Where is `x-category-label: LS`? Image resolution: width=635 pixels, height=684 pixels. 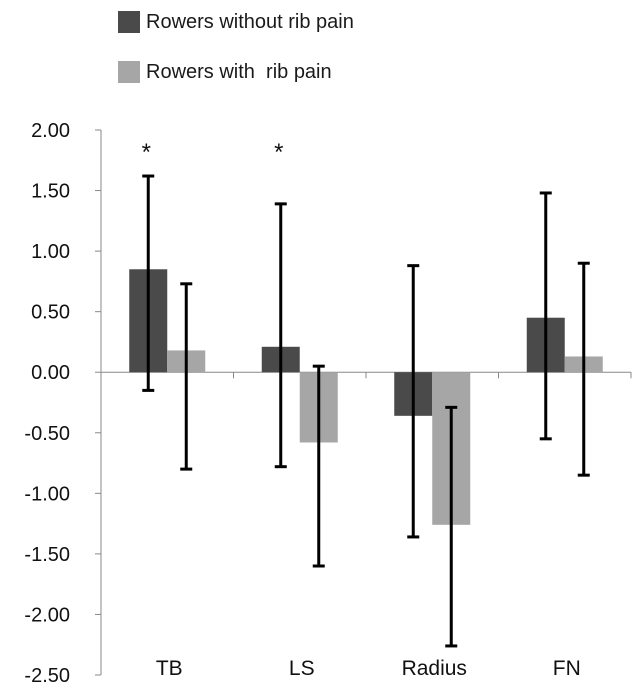 x-category-label: LS is located at coordinates (302, 668).